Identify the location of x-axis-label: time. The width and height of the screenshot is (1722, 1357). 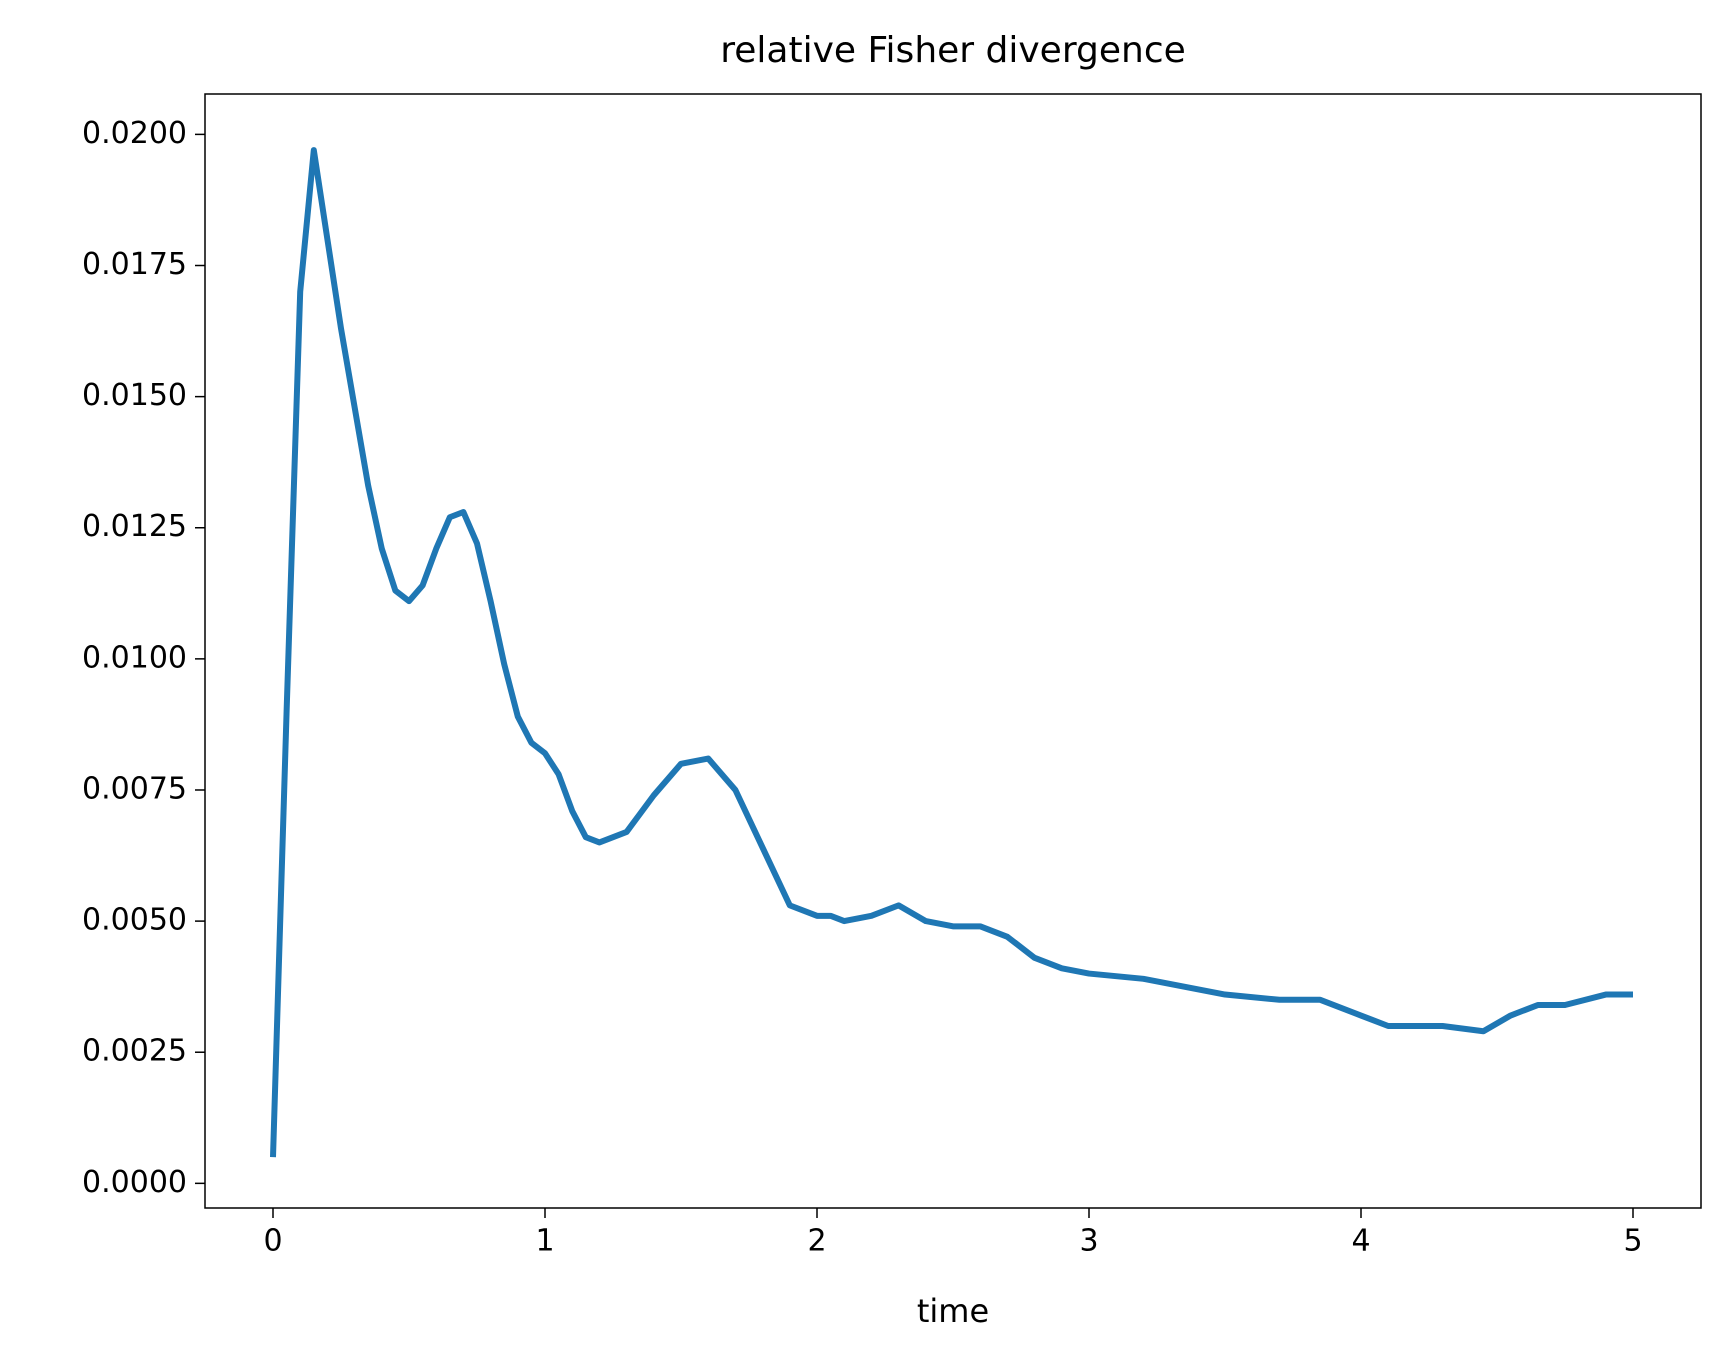
(953, 1311).